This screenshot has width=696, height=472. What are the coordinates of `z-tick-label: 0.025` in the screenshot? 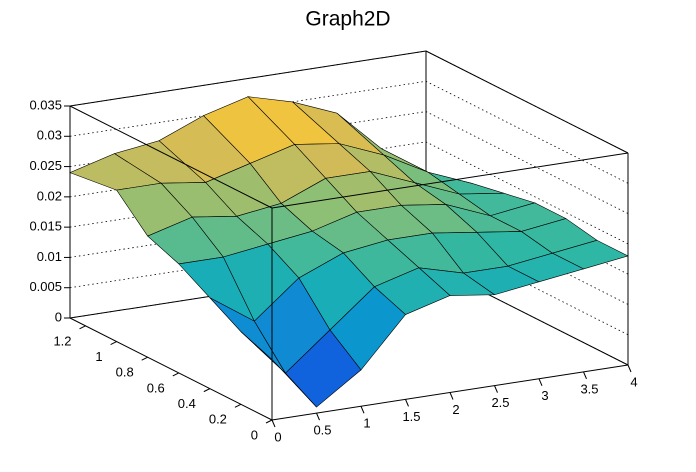 It's located at (45, 165).